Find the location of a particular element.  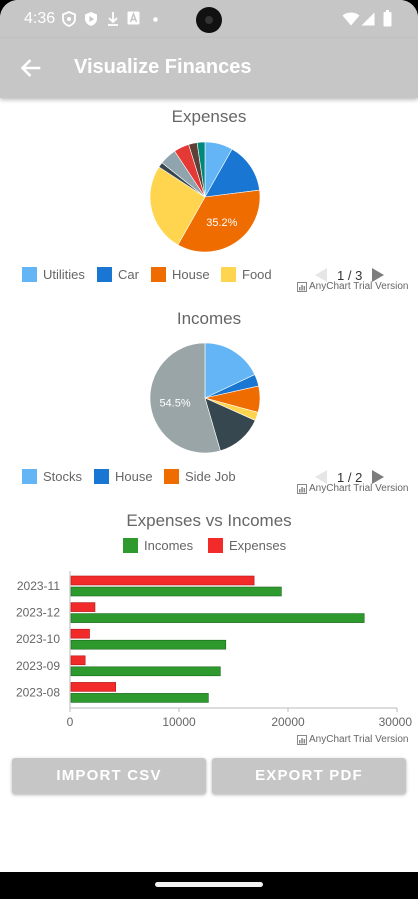

category-label: 2023-11 is located at coordinates (38, 586).